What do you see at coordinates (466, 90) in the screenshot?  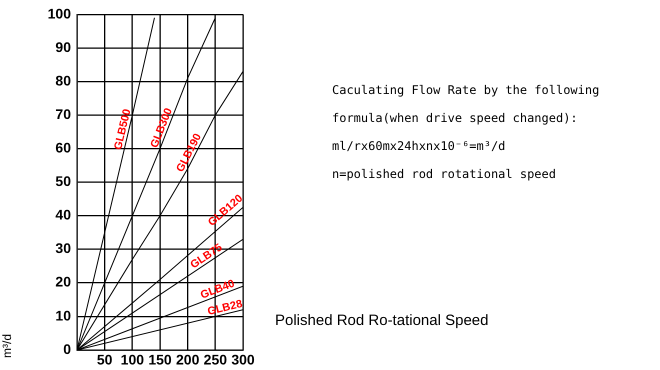 I see `text: Caculating Flow Rate by the following` at bounding box center [466, 90].